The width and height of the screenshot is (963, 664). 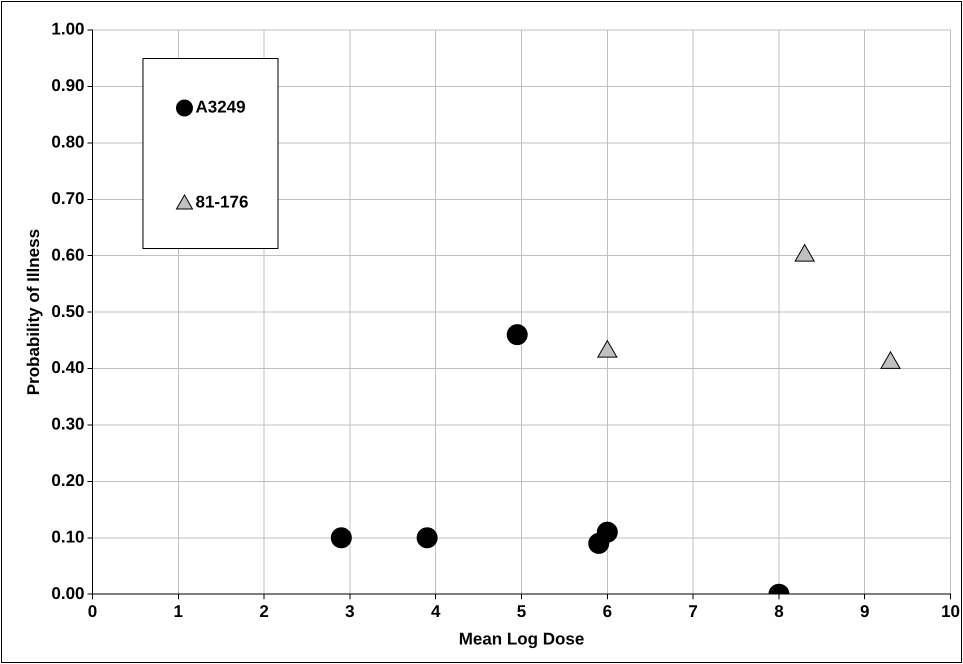 What do you see at coordinates (67, 536) in the screenshot?
I see `y-tick-label: 0.10` at bounding box center [67, 536].